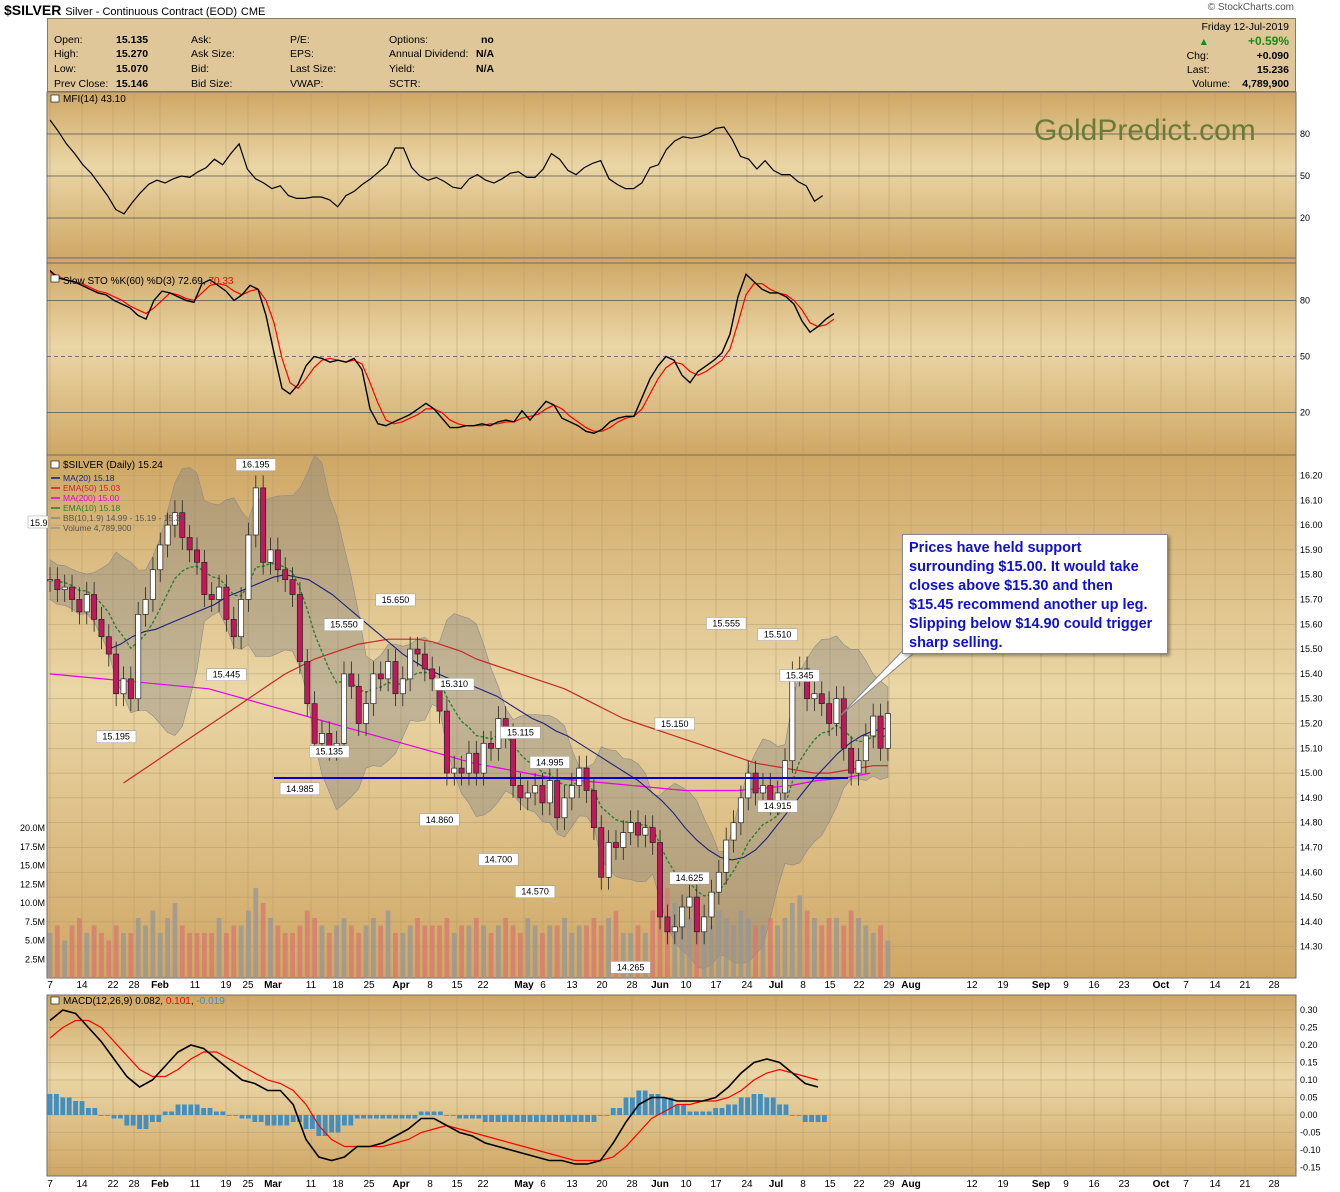 The image size is (1340, 1192). What do you see at coordinates (55, 464) in the screenshot?
I see `price-legend-icon` at bounding box center [55, 464].